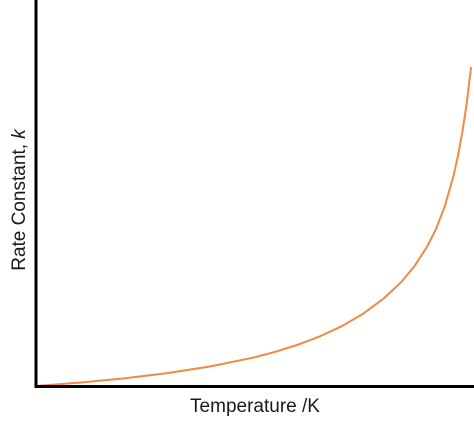 Image resolution: width=474 pixels, height=428 pixels. I want to click on x-axis-label: Temperature /K, so click(255, 406).